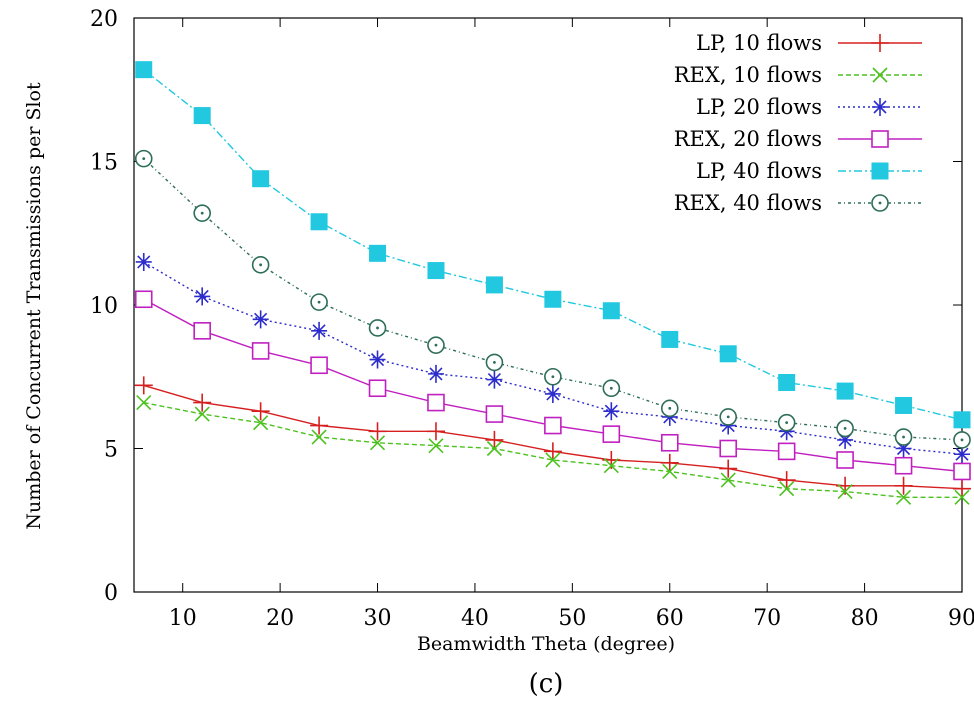 Image resolution: width=974 pixels, height=728 pixels. Describe the element at coordinates (961, 618) in the screenshot. I see `x-tick-label: 90` at that location.